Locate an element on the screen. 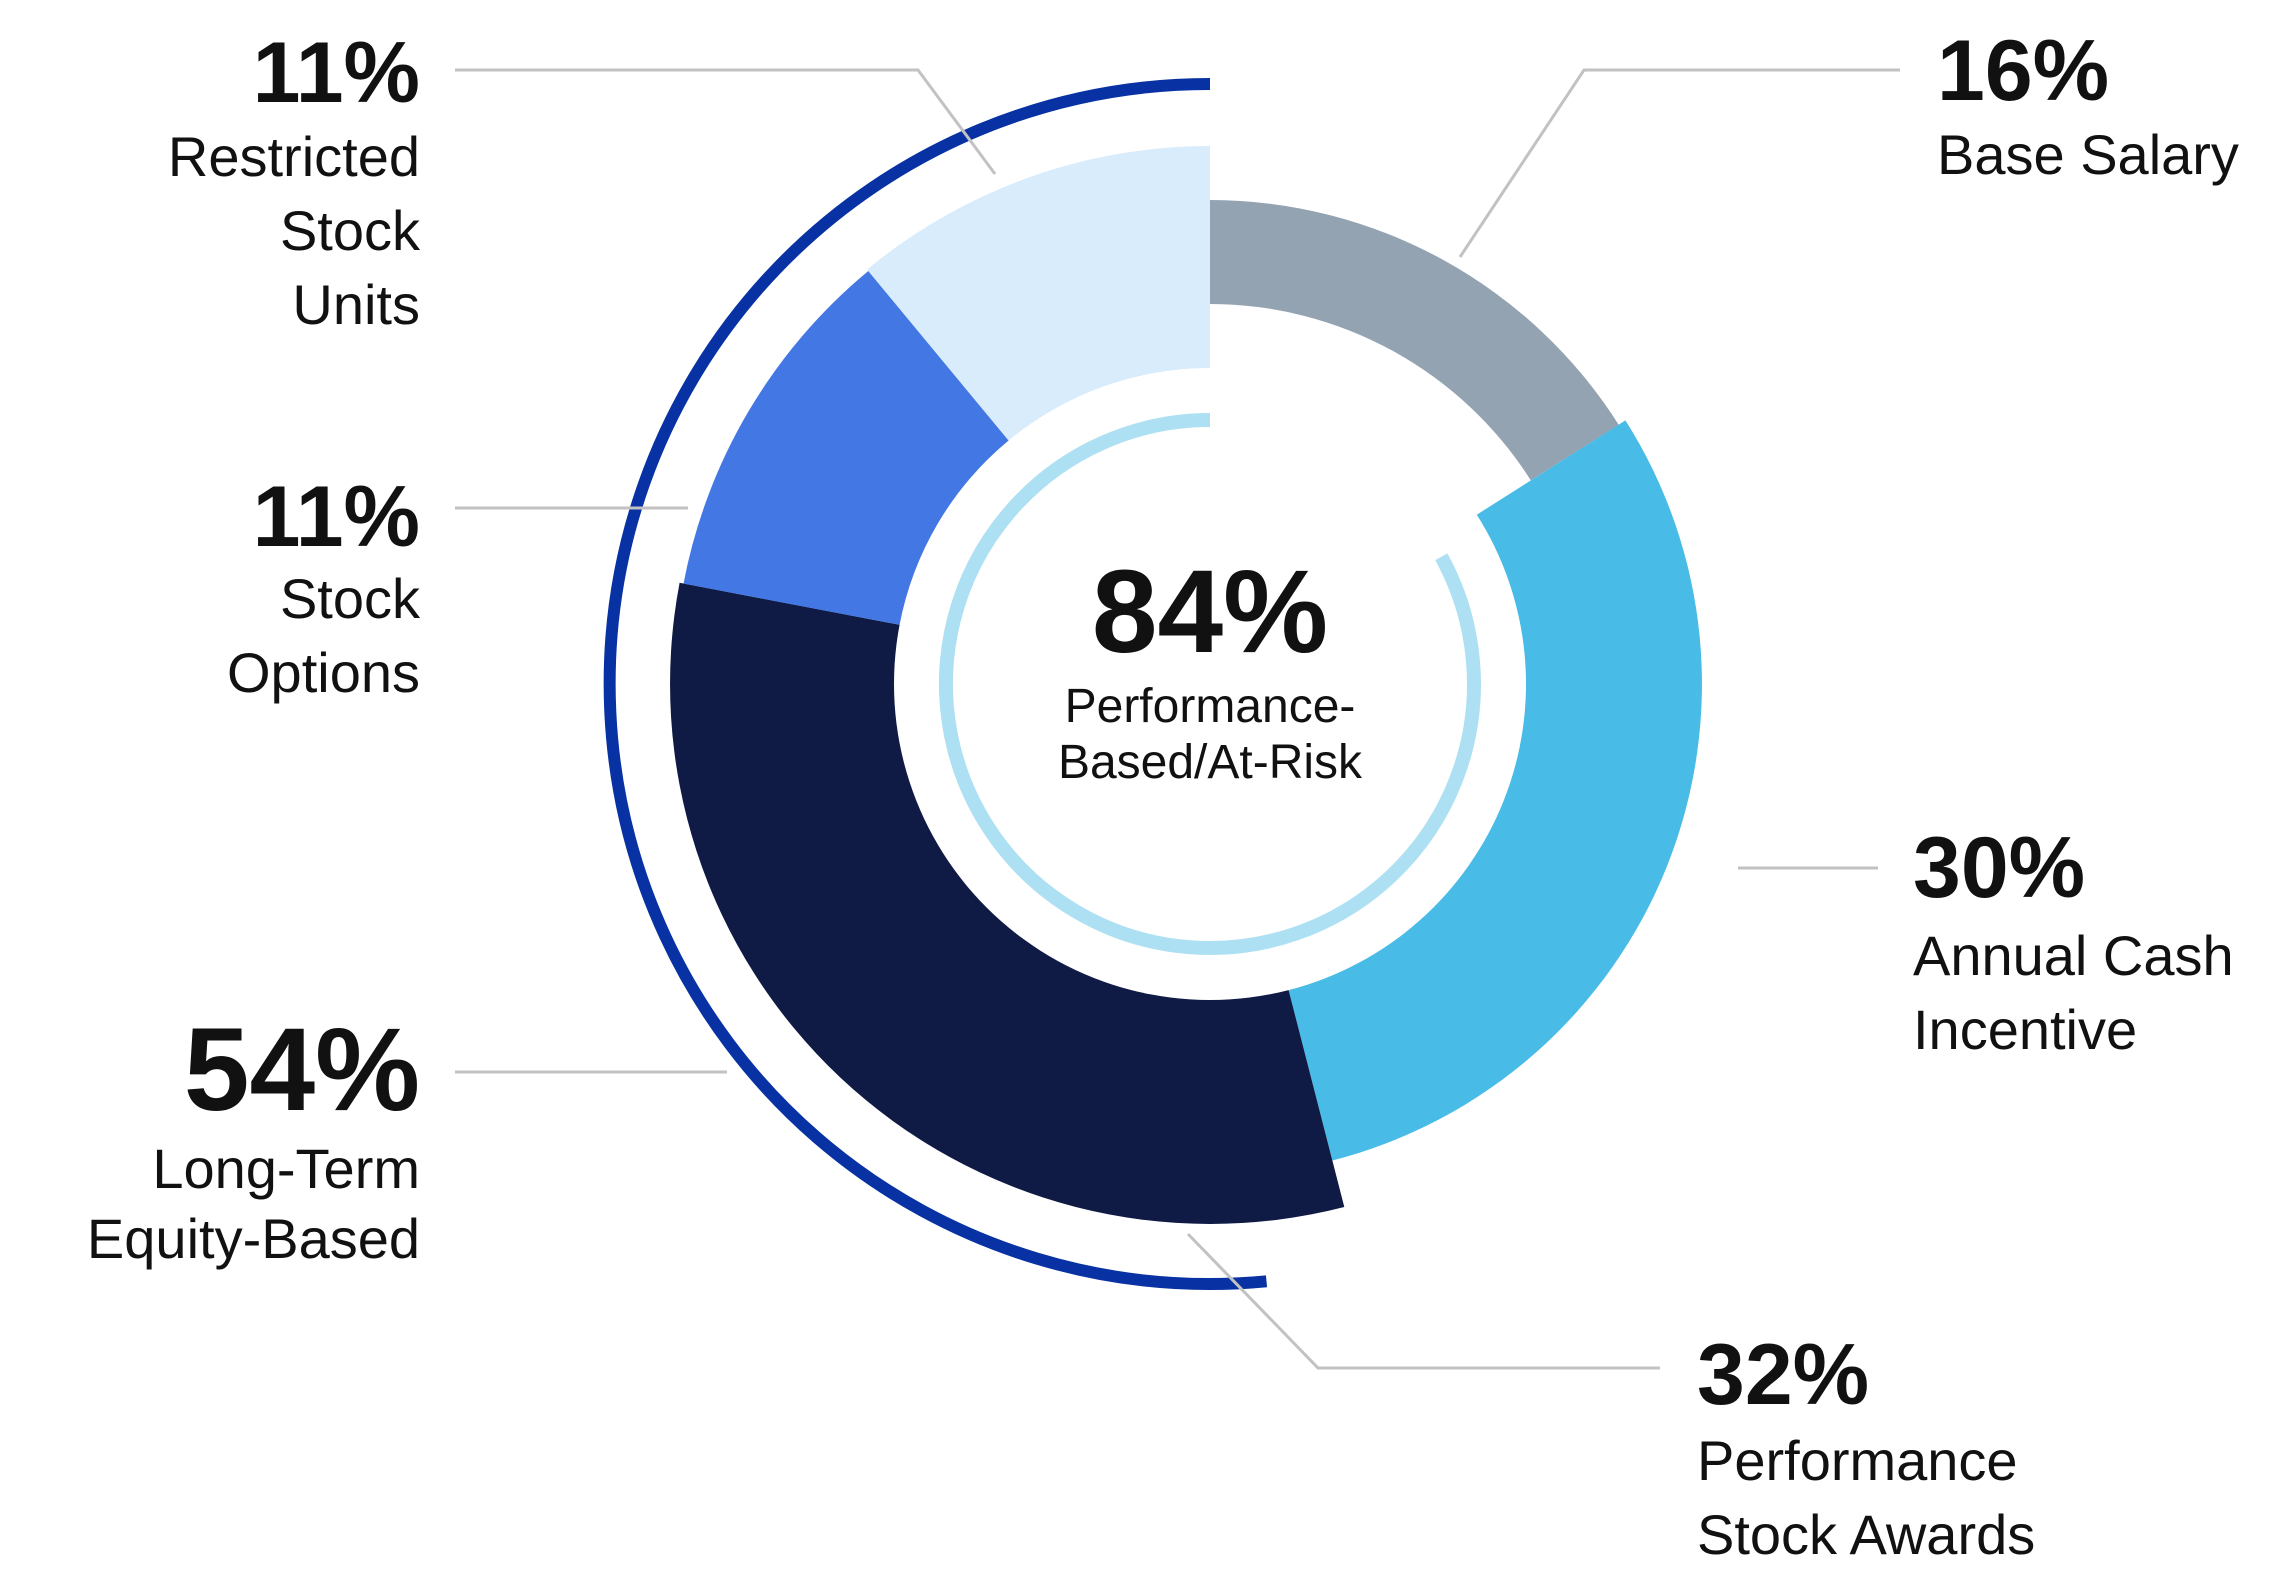 Image resolution: width=2290 pixels, height=1576 pixels. at-risk-inner-ring is located at coordinates (1209, 684).